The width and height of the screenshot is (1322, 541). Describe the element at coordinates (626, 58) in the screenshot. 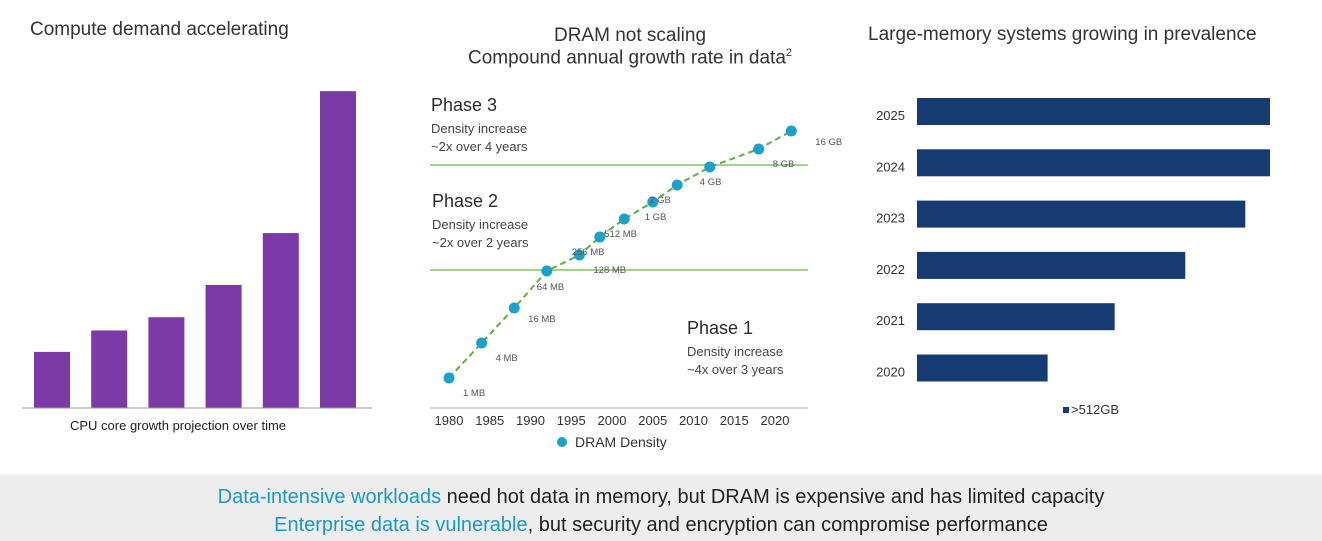

I see `dram-subtitle-text: Compound annual growth rate in data` at that location.